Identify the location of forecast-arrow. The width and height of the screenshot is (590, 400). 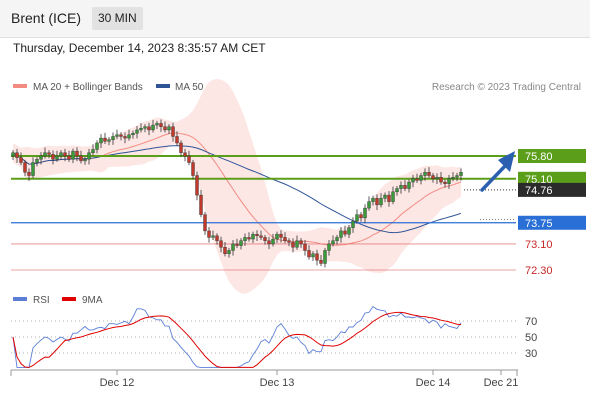
(497, 171).